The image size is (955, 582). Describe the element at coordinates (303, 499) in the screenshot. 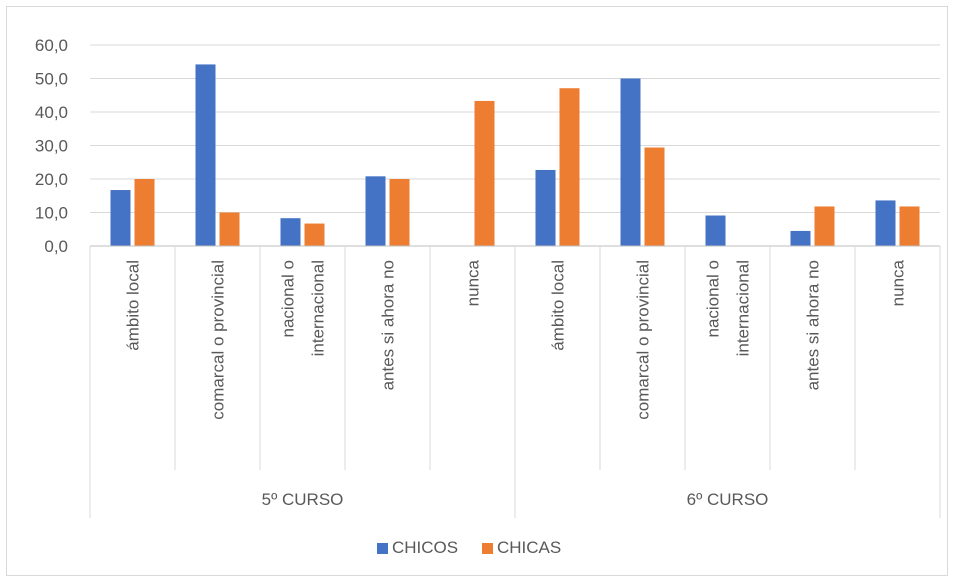

I see `group-label: 5º CURSO` at that location.